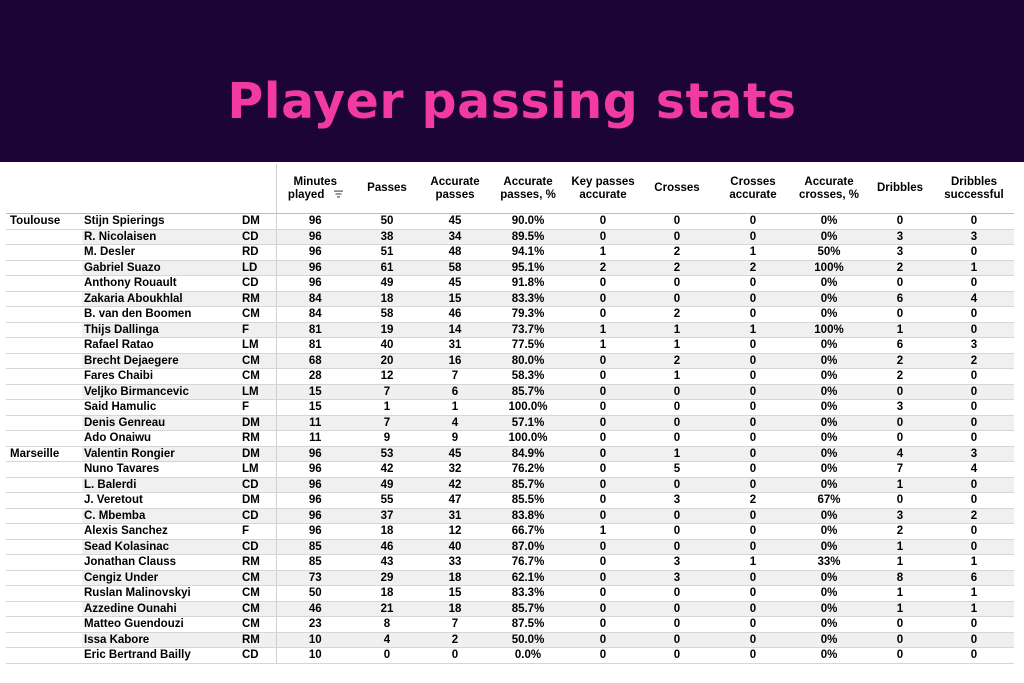 Image resolution: width=1024 pixels, height=683 pixels. What do you see at coordinates (387, 547) in the screenshot?
I see `stat-cell: 46` at bounding box center [387, 547].